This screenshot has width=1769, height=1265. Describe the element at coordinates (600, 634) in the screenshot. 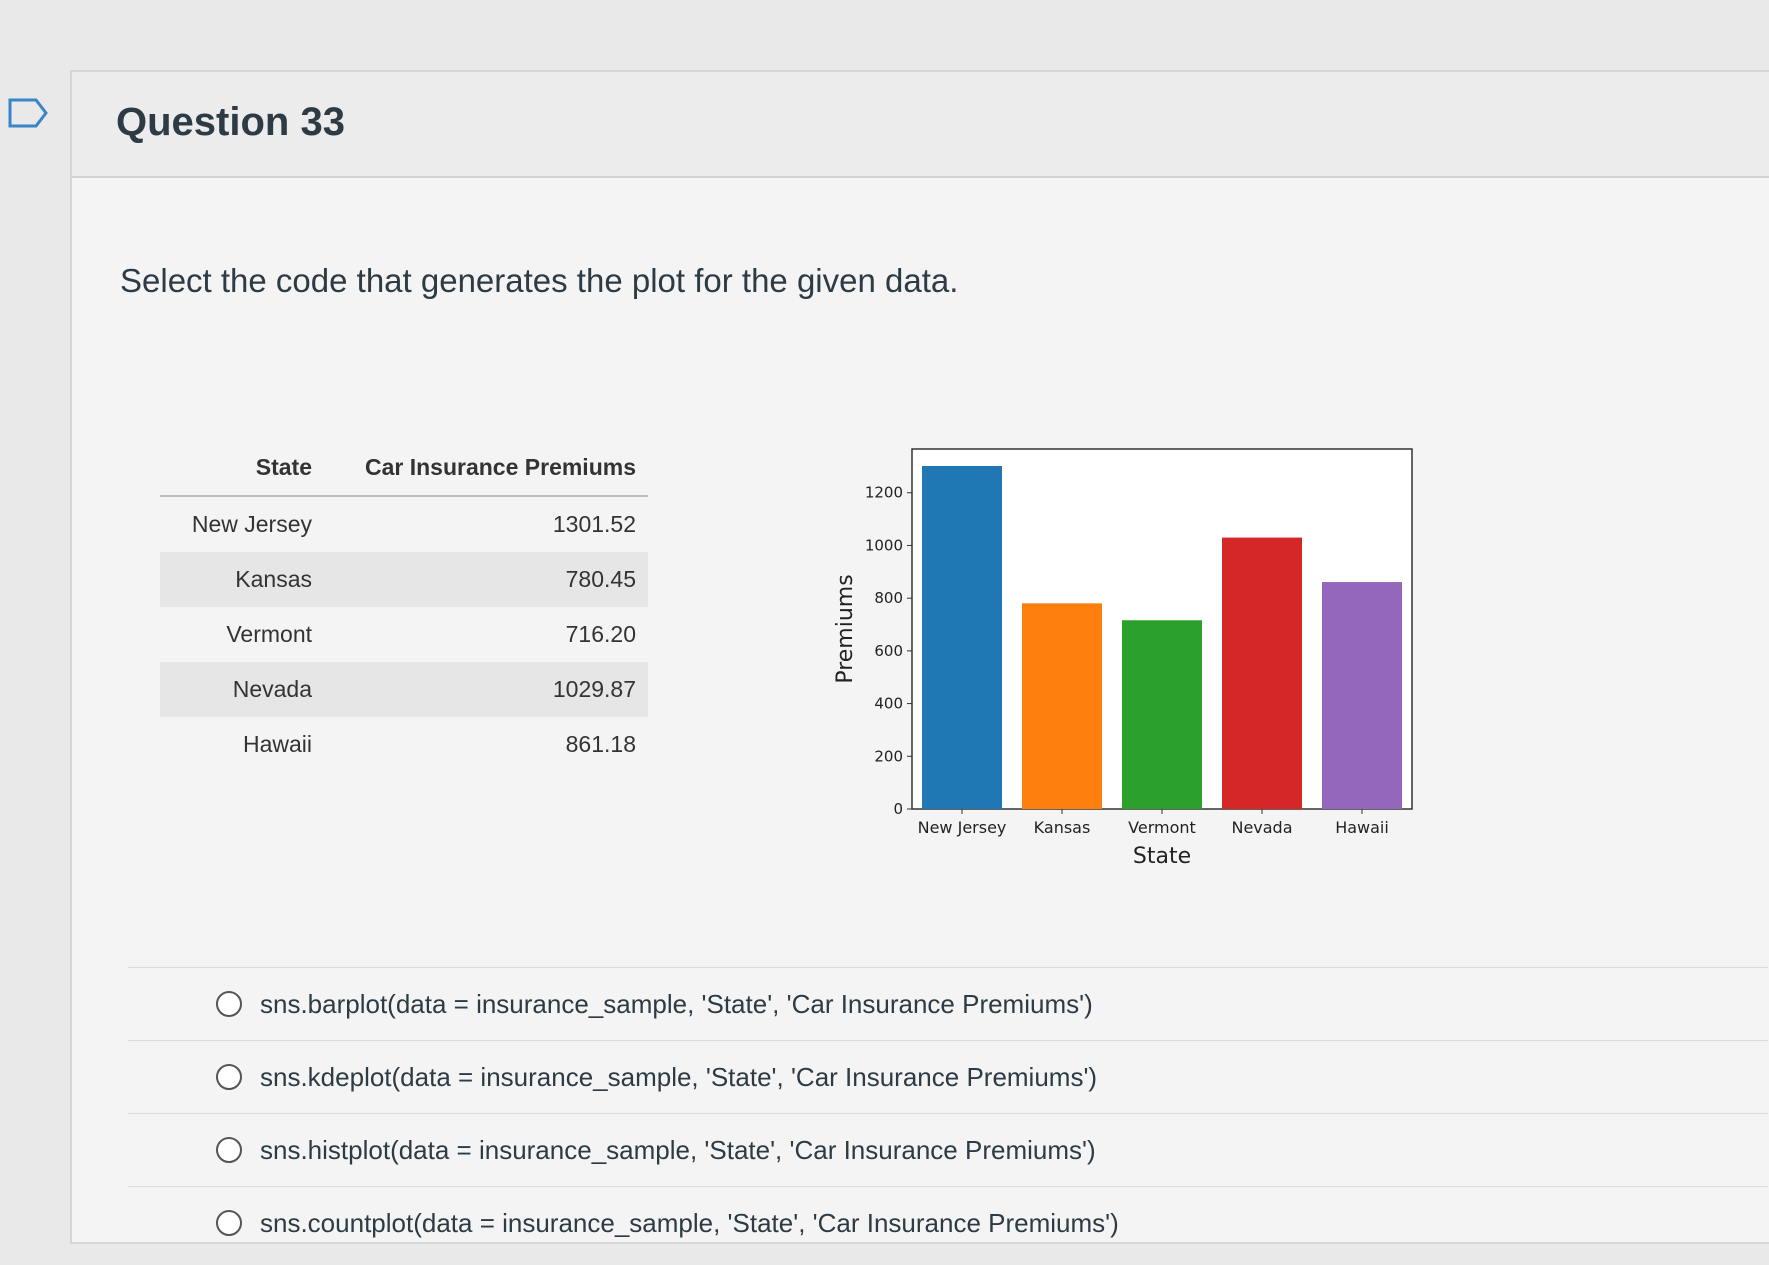

I see `premium-cell: 716.20` at that location.